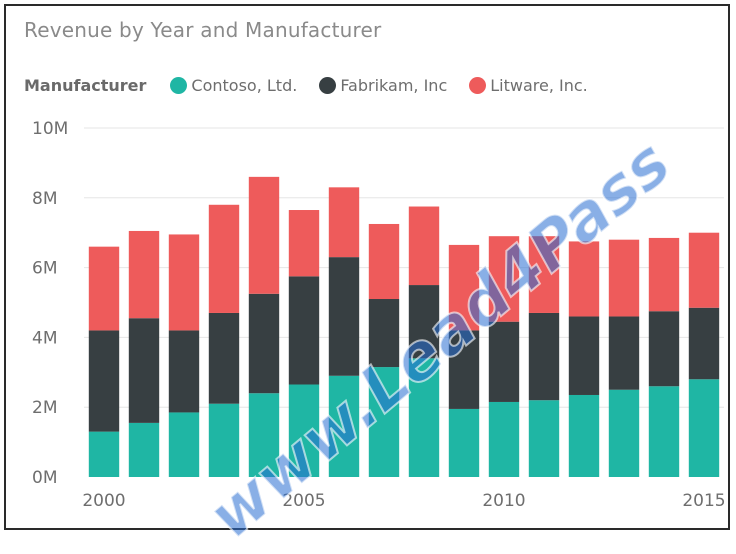 The height and width of the screenshot is (554, 736). What do you see at coordinates (44, 338) in the screenshot?
I see `y-tick-label: 4M` at bounding box center [44, 338].